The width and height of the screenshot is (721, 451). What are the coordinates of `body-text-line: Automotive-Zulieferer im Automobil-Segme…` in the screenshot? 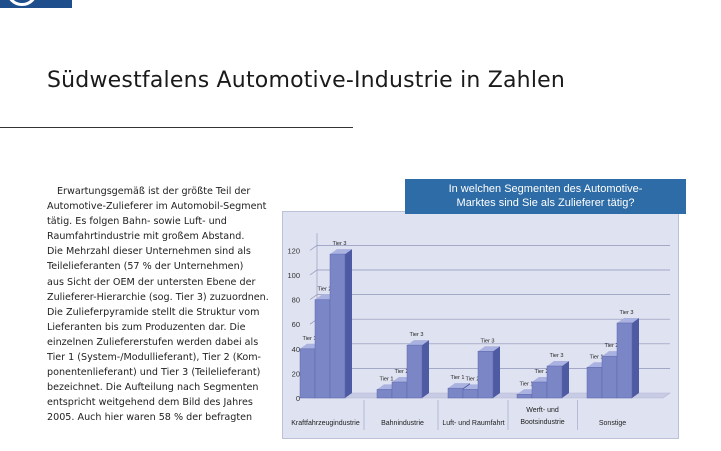 It's located at (157, 207).